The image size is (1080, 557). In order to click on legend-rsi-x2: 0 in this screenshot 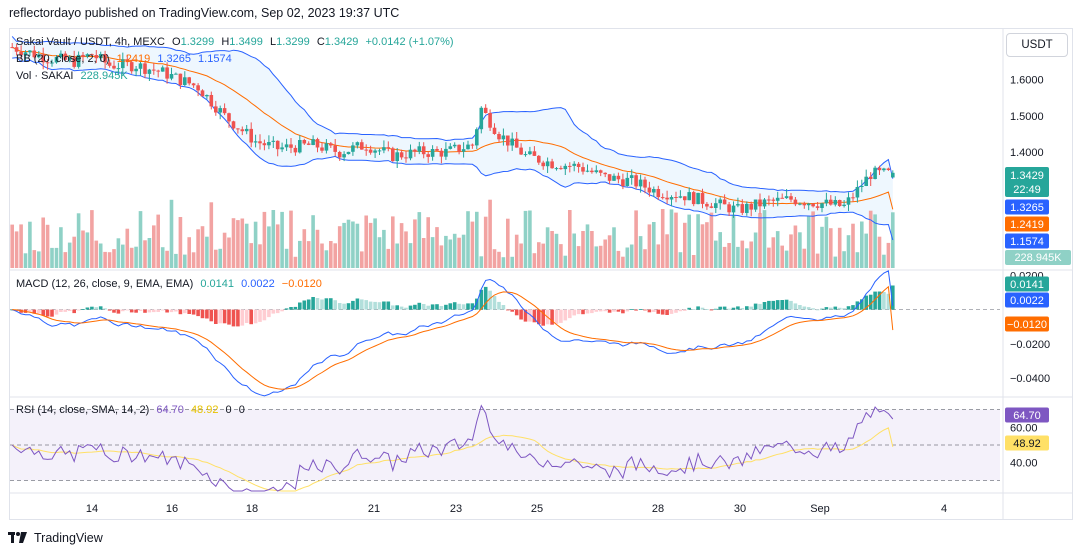, I will do `click(241, 410)`.